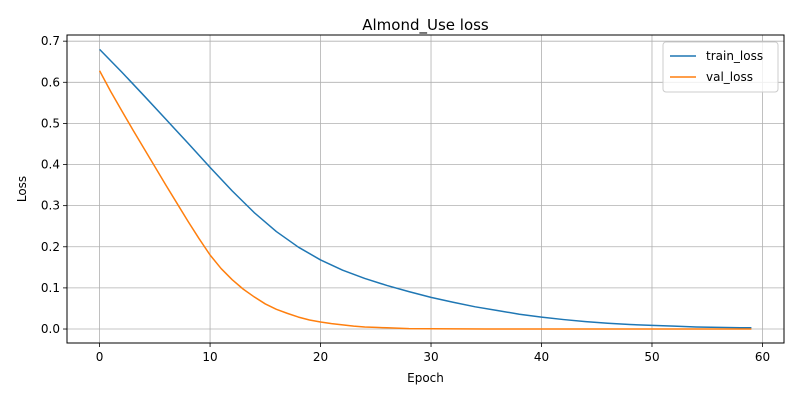 This screenshot has width=800, height=400. What do you see at coordinates (50, 82) in the screenshot?
I see `y-tick-label: 0.6` at bounding box center [50, 82].